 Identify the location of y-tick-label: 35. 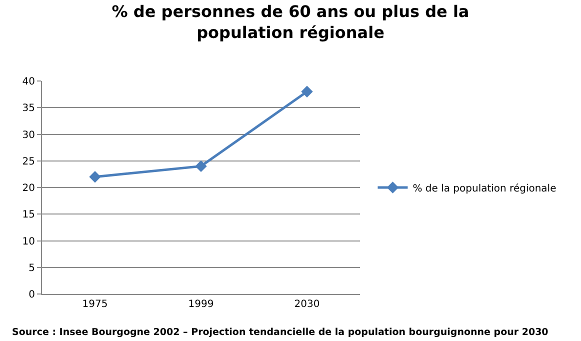
(28, 108).